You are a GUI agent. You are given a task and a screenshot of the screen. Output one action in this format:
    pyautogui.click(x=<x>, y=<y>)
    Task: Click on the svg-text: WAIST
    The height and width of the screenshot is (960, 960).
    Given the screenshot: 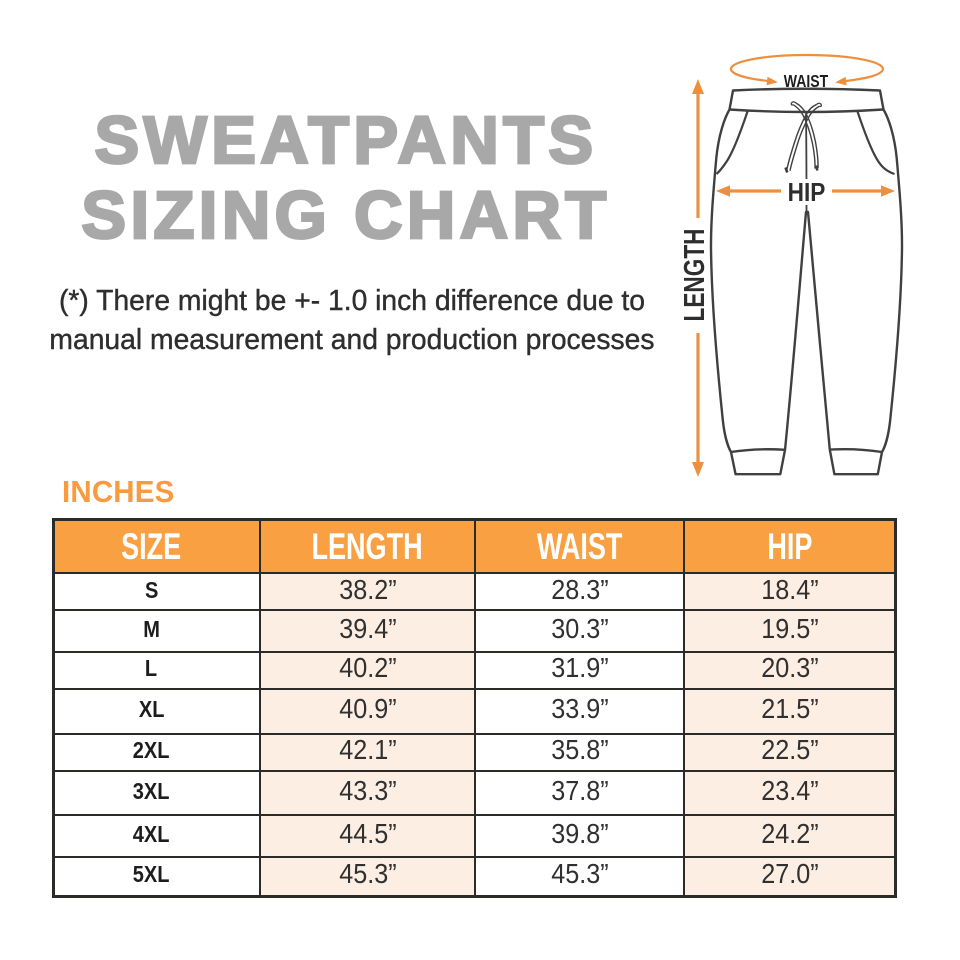 What is the action you would take?
    pyautogui.click(x=806, y=81)
    